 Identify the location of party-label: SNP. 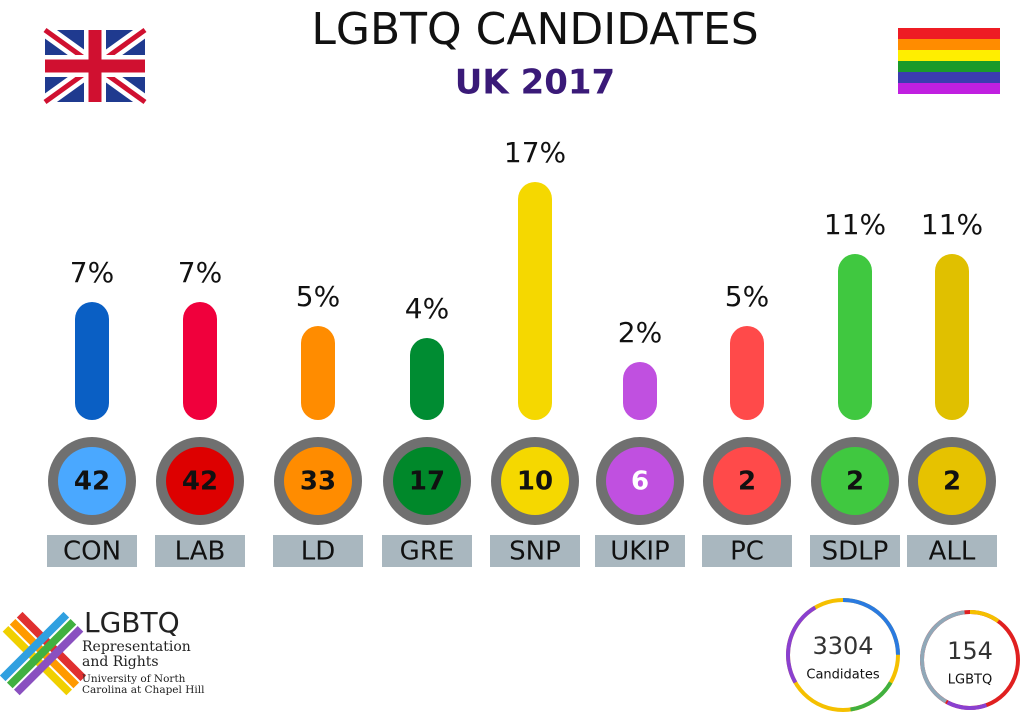
(535, 552).